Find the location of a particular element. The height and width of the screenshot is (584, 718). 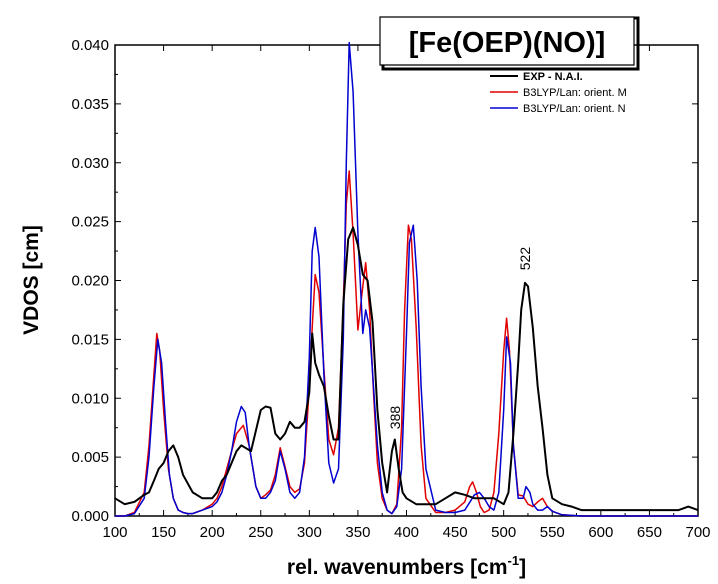

y-tick-label: 0.030 is located at coordinates (90, 163).